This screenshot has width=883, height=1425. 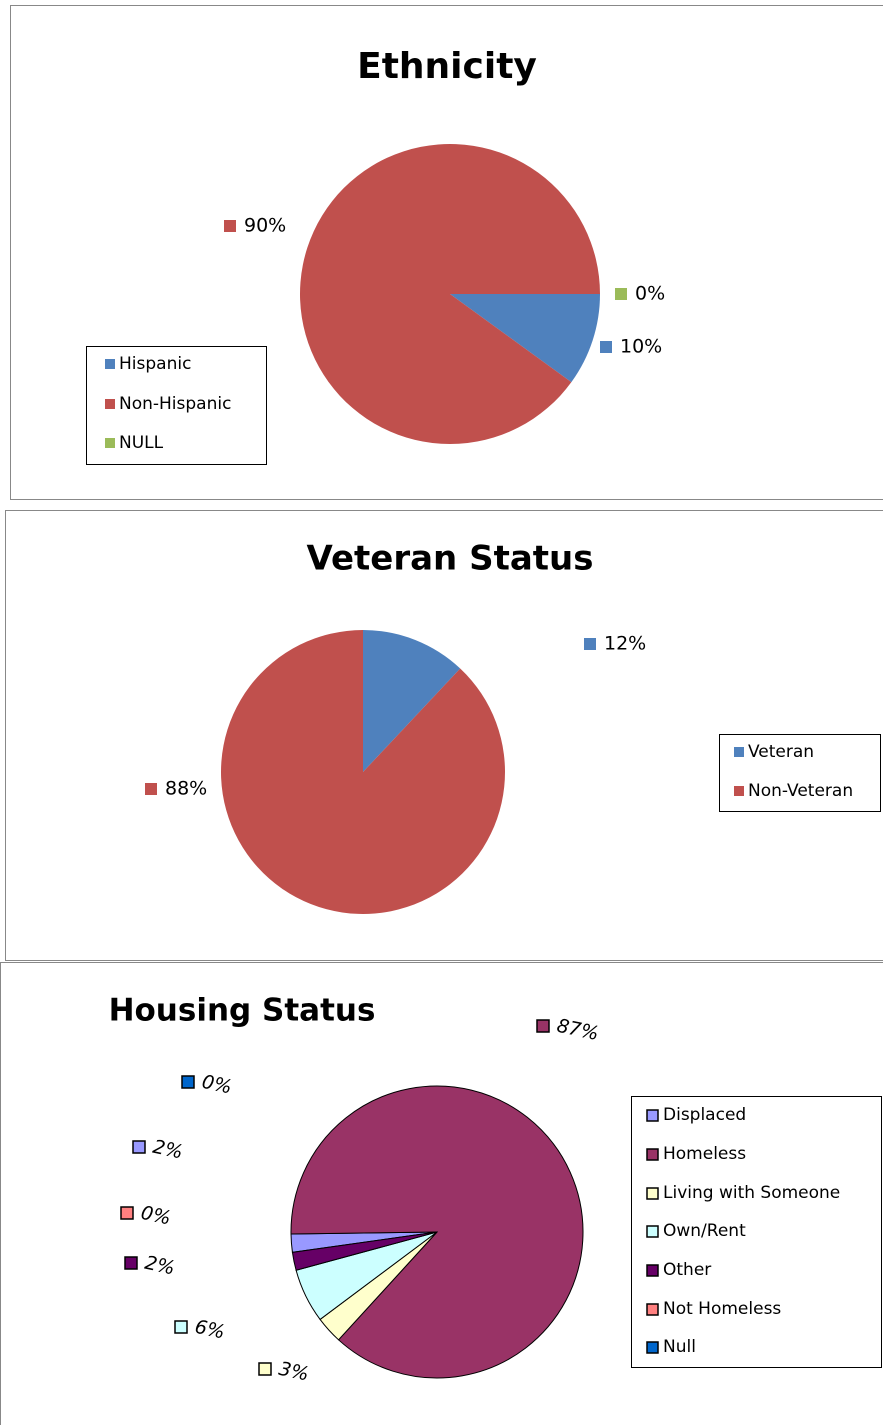 What do you see at coordinates (704, 1231) in the screenshot?
I see `legend-label: Own/Rent` at bounding box center [704, 1231].